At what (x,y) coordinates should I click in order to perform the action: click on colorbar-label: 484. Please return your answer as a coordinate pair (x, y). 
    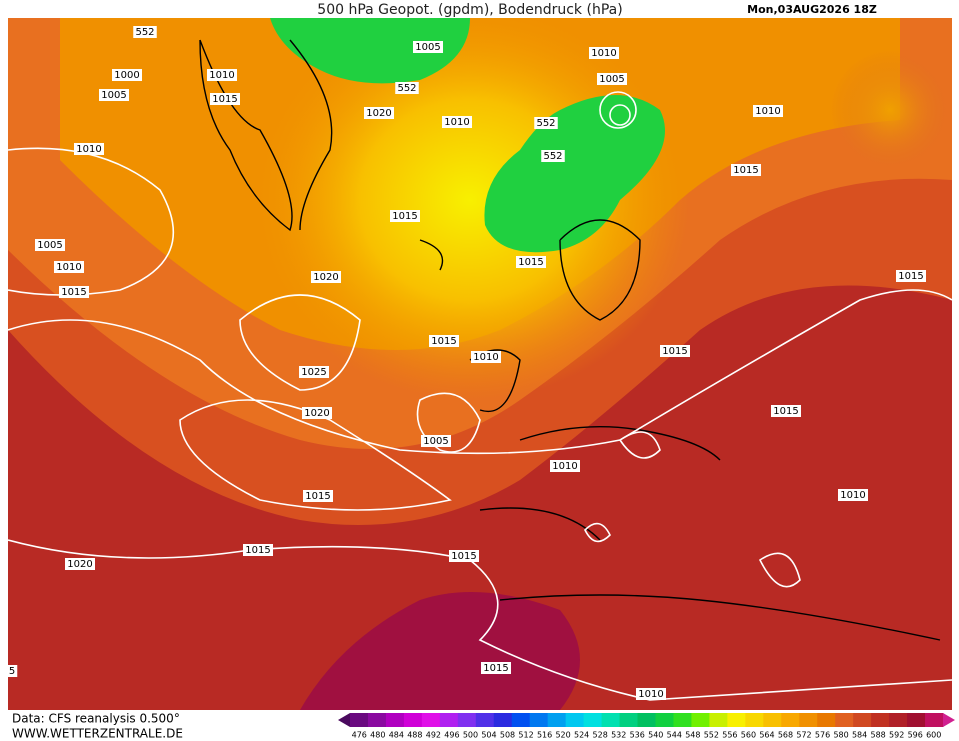
    Looking at the image, I should click on (396, 735).